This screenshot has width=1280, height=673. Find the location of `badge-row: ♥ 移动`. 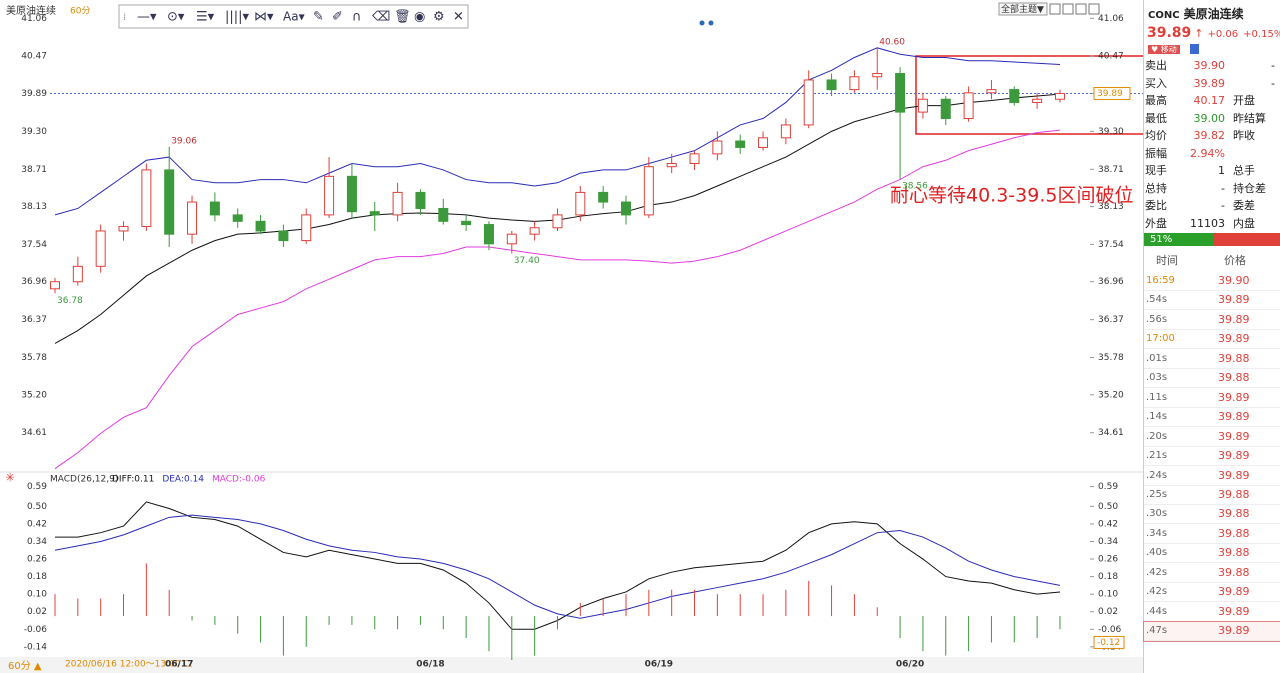

badge-row: ♥ 移动 is located at coordinates (1173, 48).